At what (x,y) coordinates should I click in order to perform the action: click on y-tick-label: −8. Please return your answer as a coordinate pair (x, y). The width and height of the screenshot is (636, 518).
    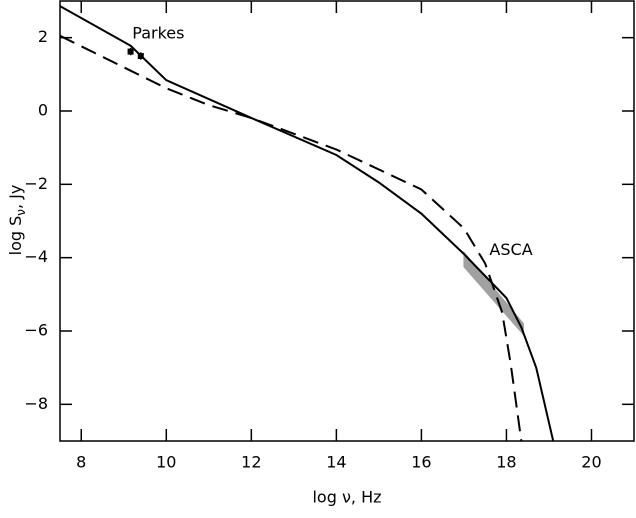
    Looking at the image, I should click on (36, 403).